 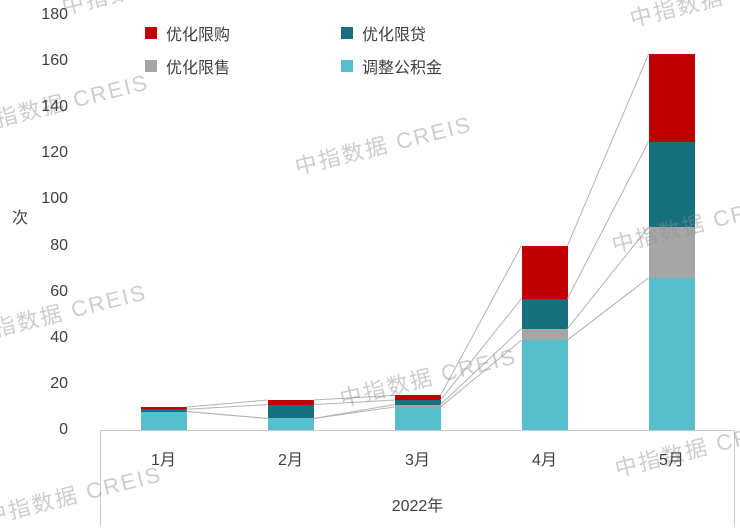 What do you see at coordinates (198, 68) in the screenshot?
I see `legend-label: 优化限售` at bounding box center [198, 68].